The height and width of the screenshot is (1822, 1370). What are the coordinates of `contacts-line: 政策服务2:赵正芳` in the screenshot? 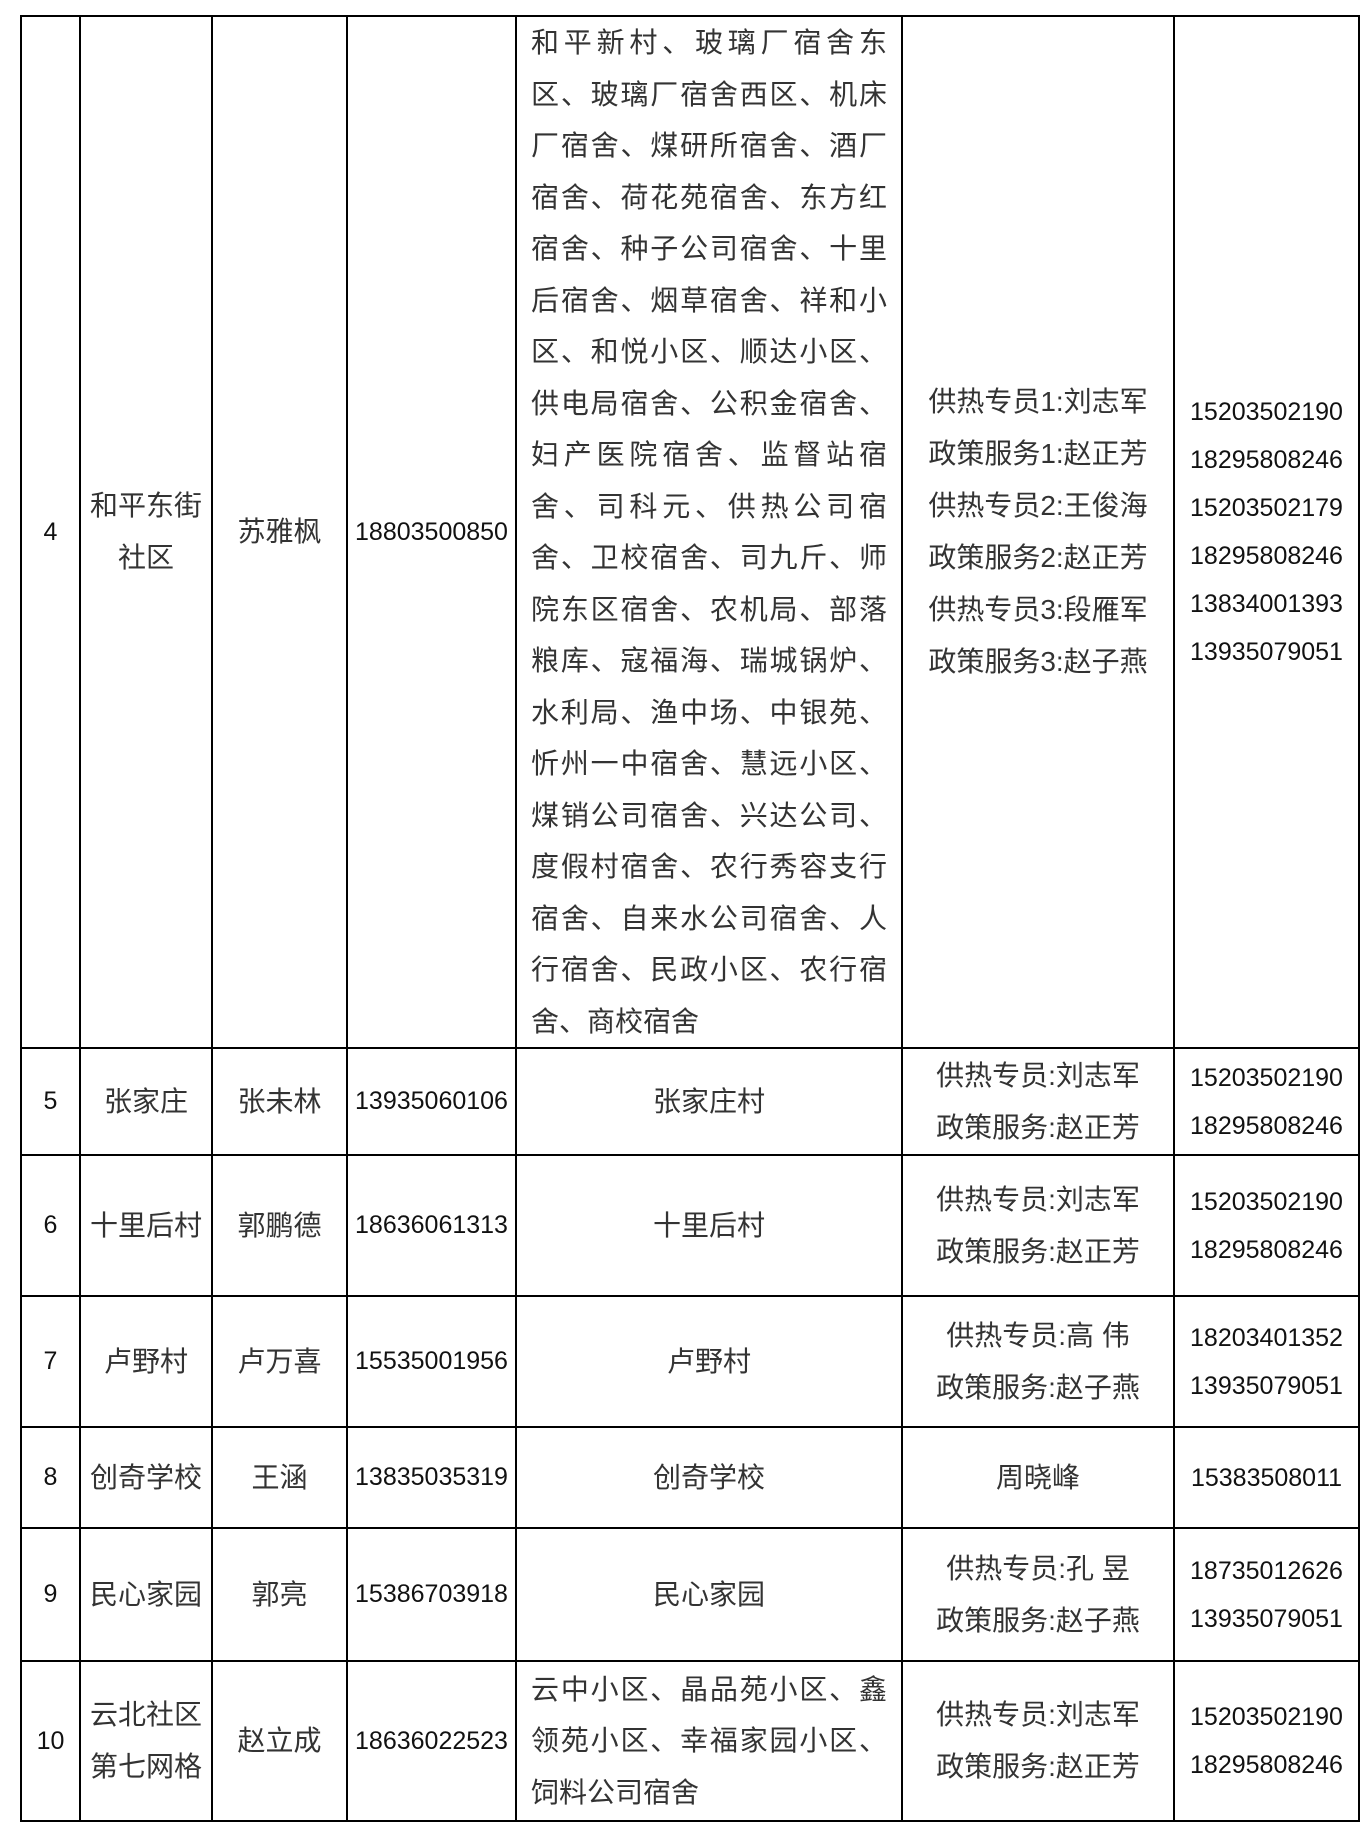 It's located at (1038, 557).